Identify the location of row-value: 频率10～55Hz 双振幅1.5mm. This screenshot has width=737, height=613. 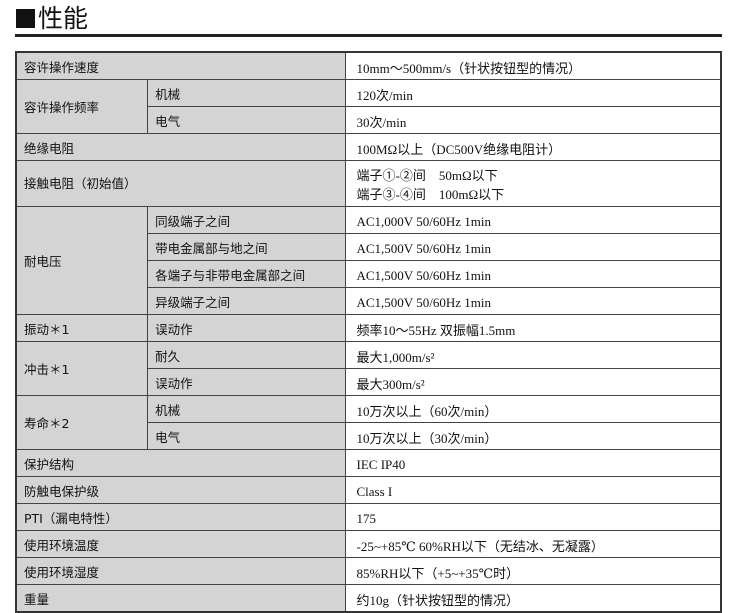
(533, 328).